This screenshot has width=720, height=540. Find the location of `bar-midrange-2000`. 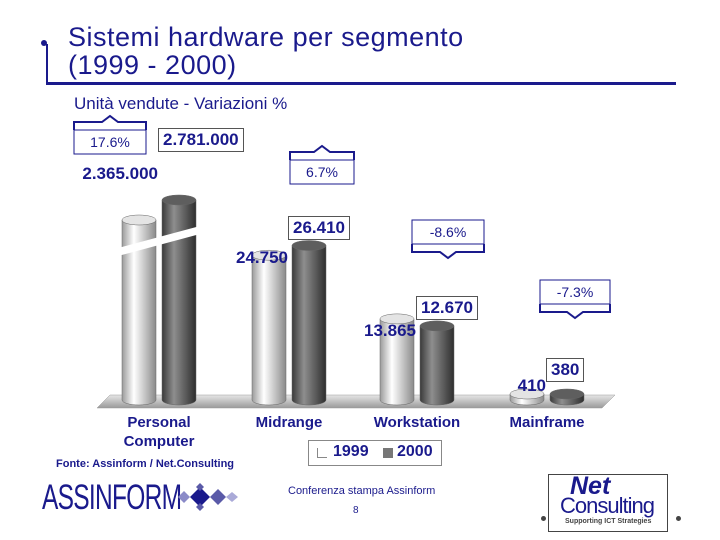

bar-midrange-2000 is located at coordinates (309, 323).